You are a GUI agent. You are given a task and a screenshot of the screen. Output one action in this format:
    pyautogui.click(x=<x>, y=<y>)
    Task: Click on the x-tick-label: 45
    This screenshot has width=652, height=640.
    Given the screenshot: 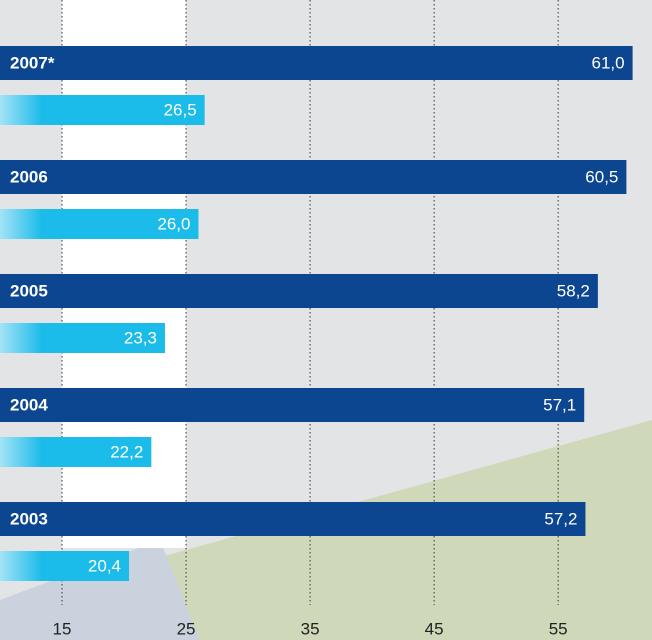 What is the action you would take?
    pyautogui.click(x=434, y=628)
    